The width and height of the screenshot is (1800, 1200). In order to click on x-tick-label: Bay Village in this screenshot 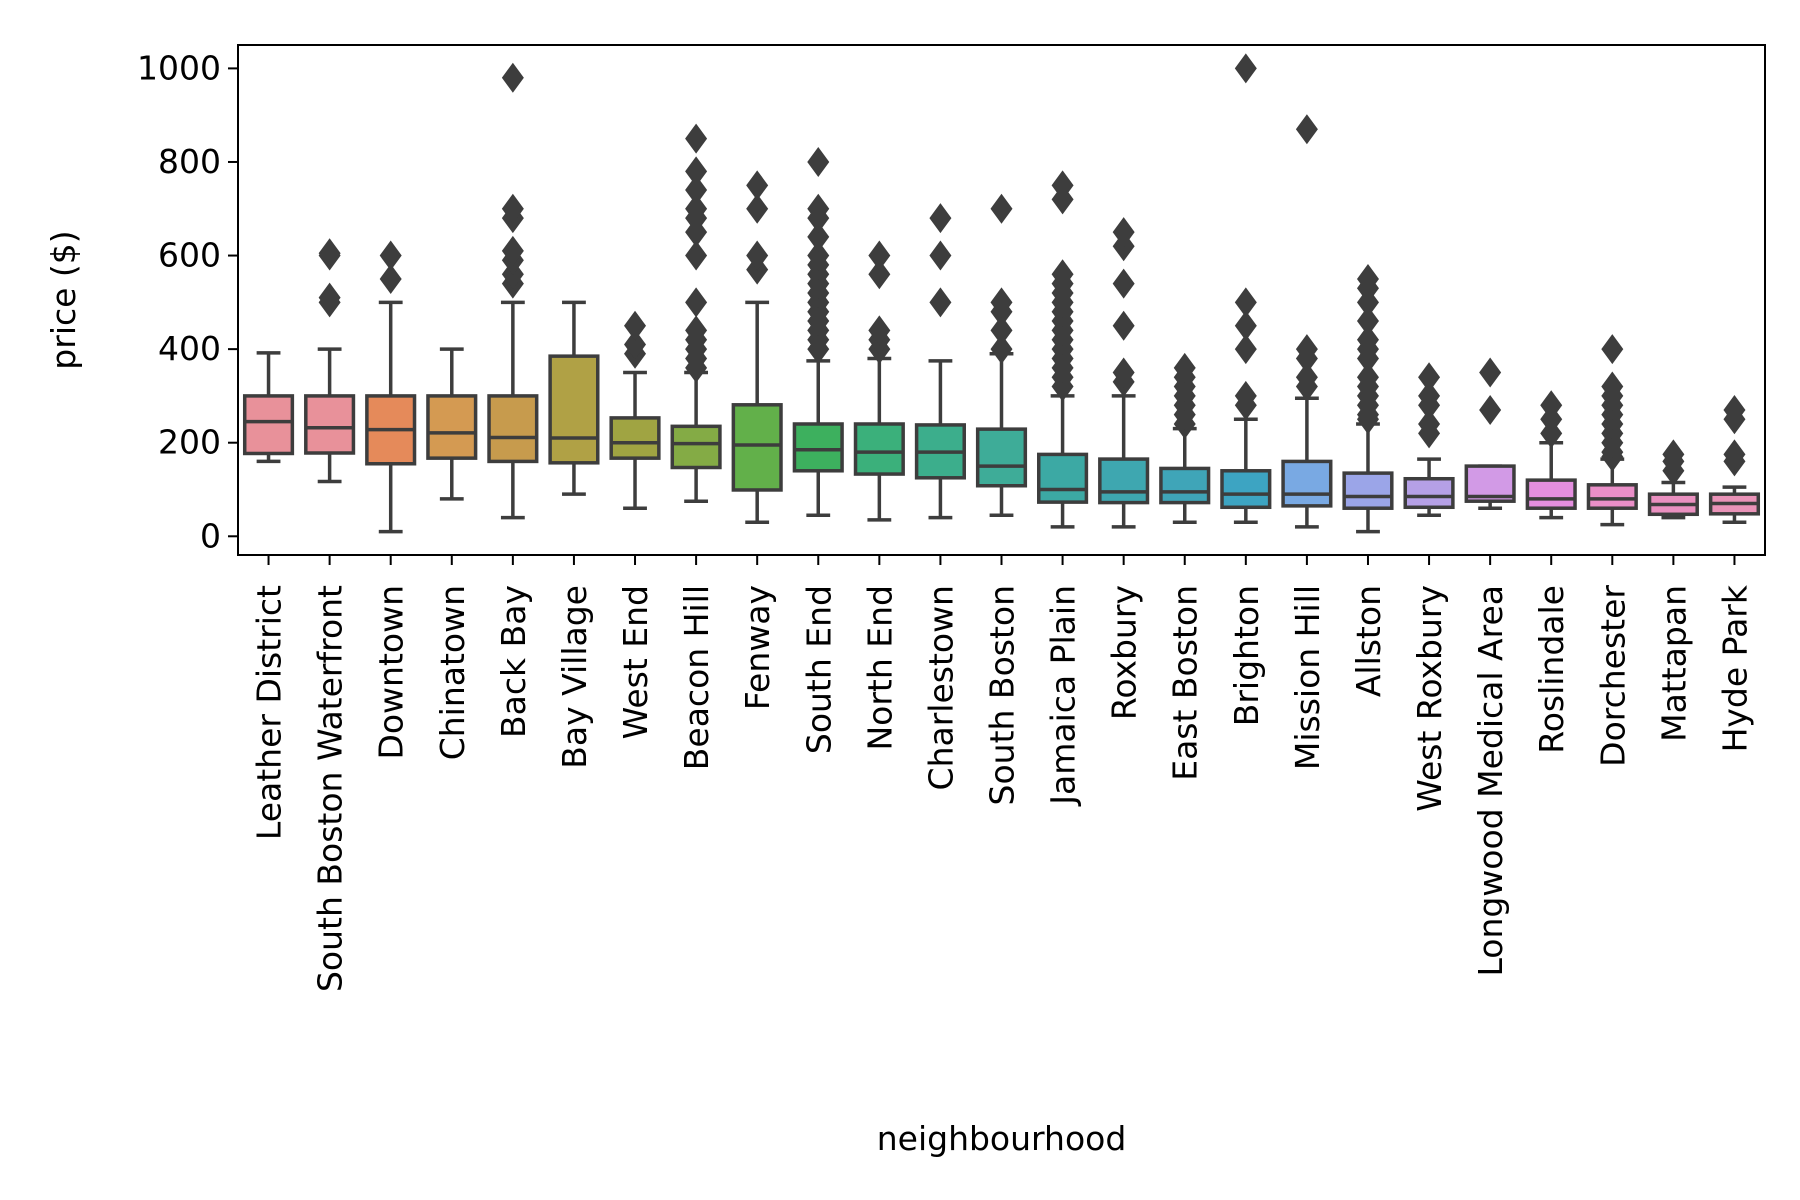, I will do `click(574, 677)`.